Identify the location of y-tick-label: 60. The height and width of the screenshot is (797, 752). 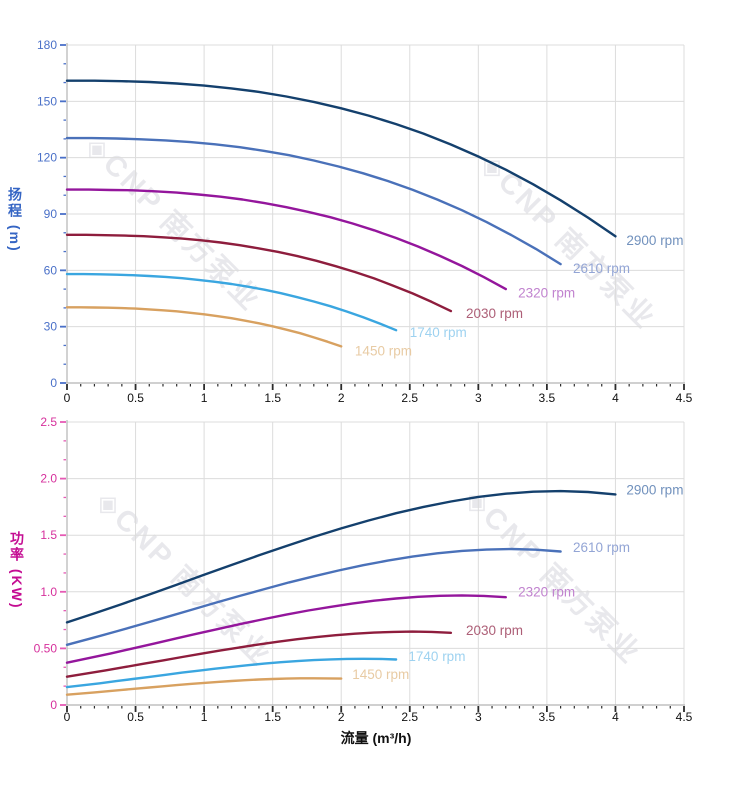
(51, 270).